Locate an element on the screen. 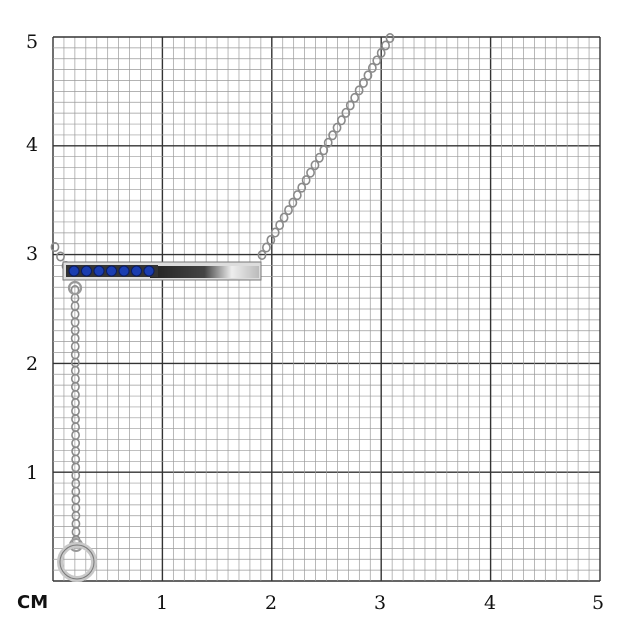 This screenshot has height=640, width=640. y-tick-3: 3 is located at coordinates (32, 254).